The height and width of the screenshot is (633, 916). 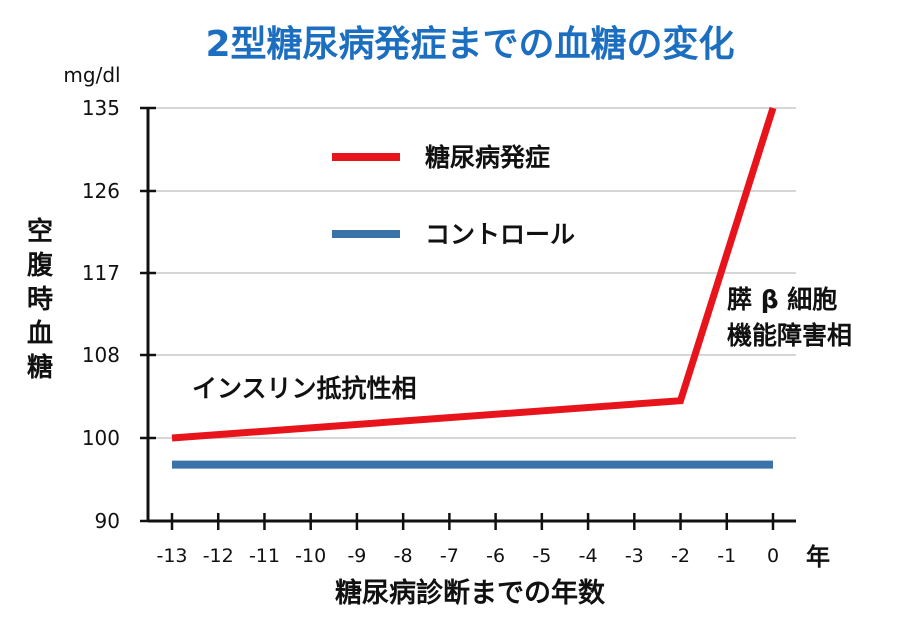 I want to click on x-tick-label-9: -4, so click(x=588, y=556).